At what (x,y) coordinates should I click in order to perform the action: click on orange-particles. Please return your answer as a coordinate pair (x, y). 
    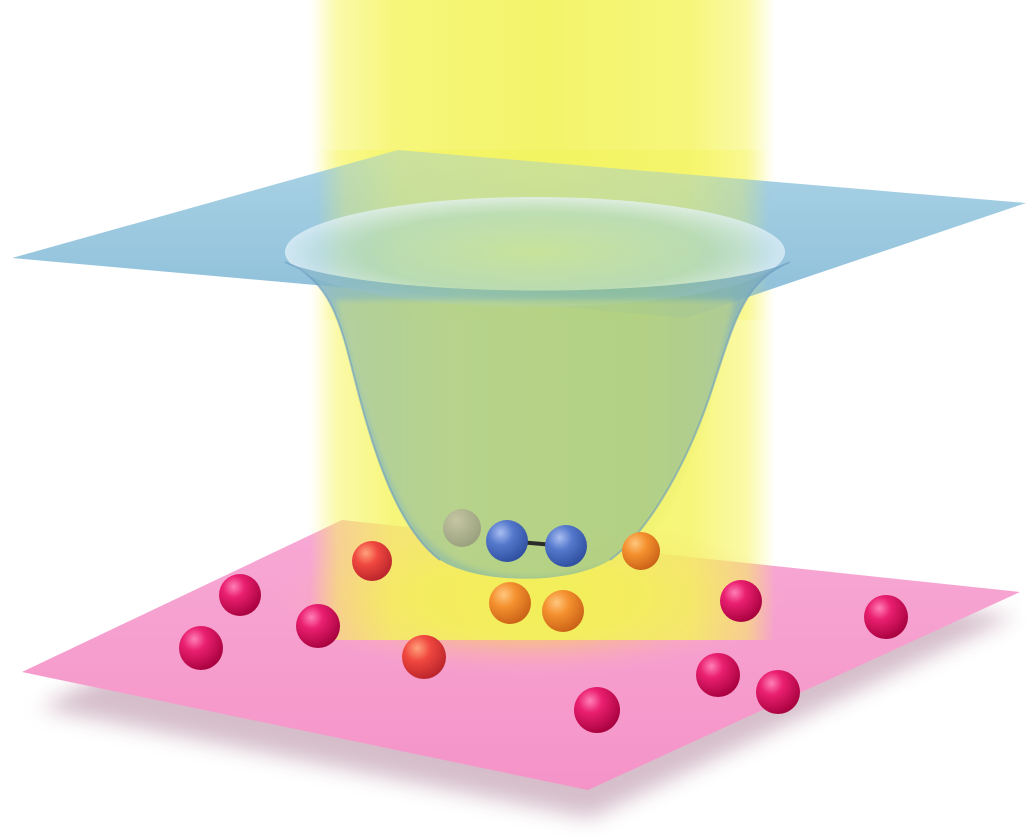
    Looking at the image, I should click on (506, 605).